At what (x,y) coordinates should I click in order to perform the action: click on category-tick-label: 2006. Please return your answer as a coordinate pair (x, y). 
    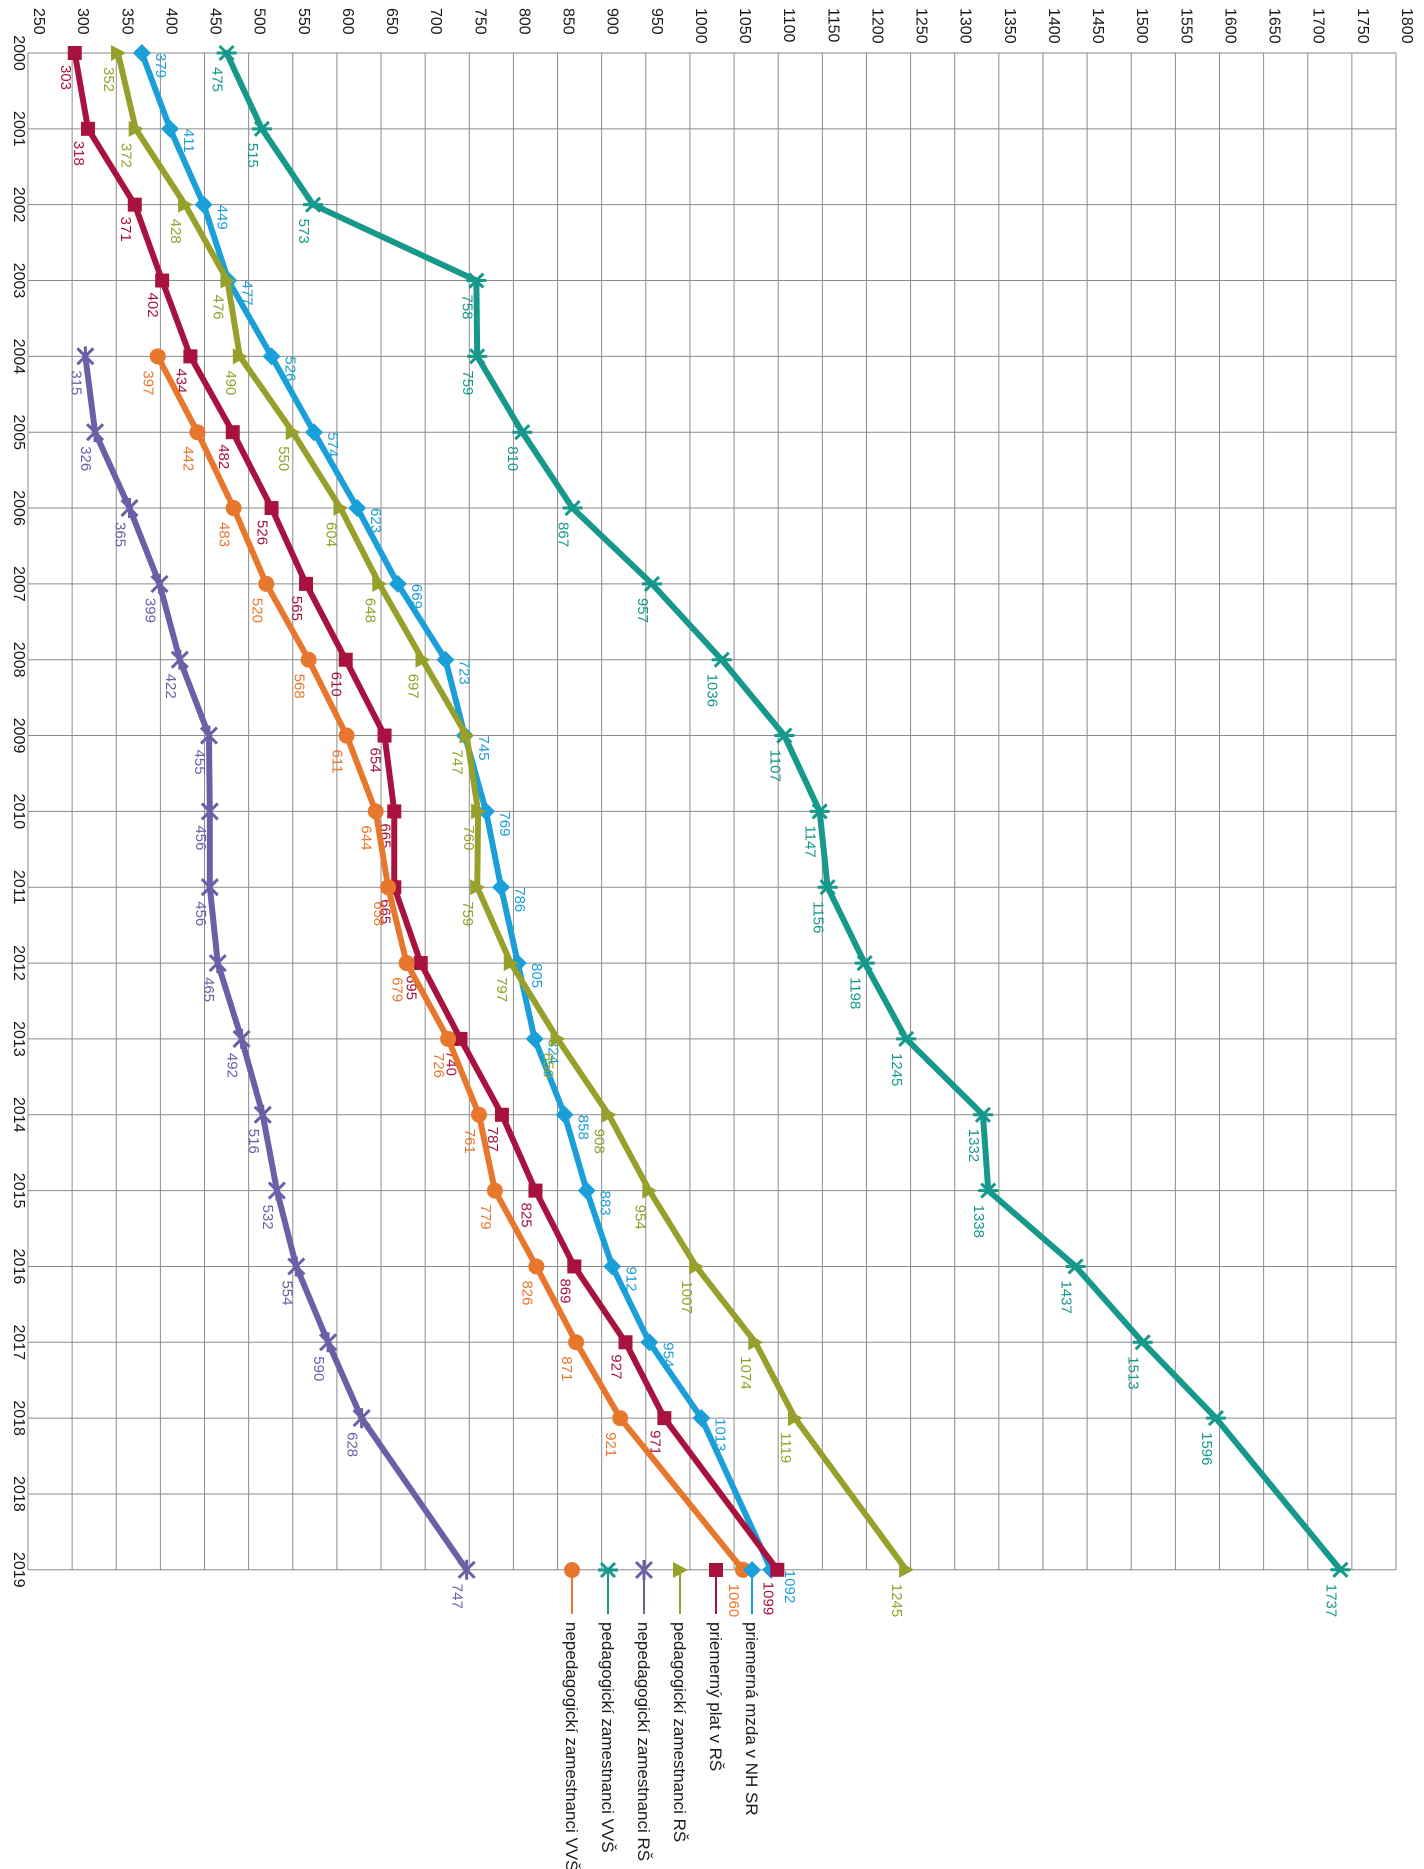
    Looking at the image, I should click on (18, 508).